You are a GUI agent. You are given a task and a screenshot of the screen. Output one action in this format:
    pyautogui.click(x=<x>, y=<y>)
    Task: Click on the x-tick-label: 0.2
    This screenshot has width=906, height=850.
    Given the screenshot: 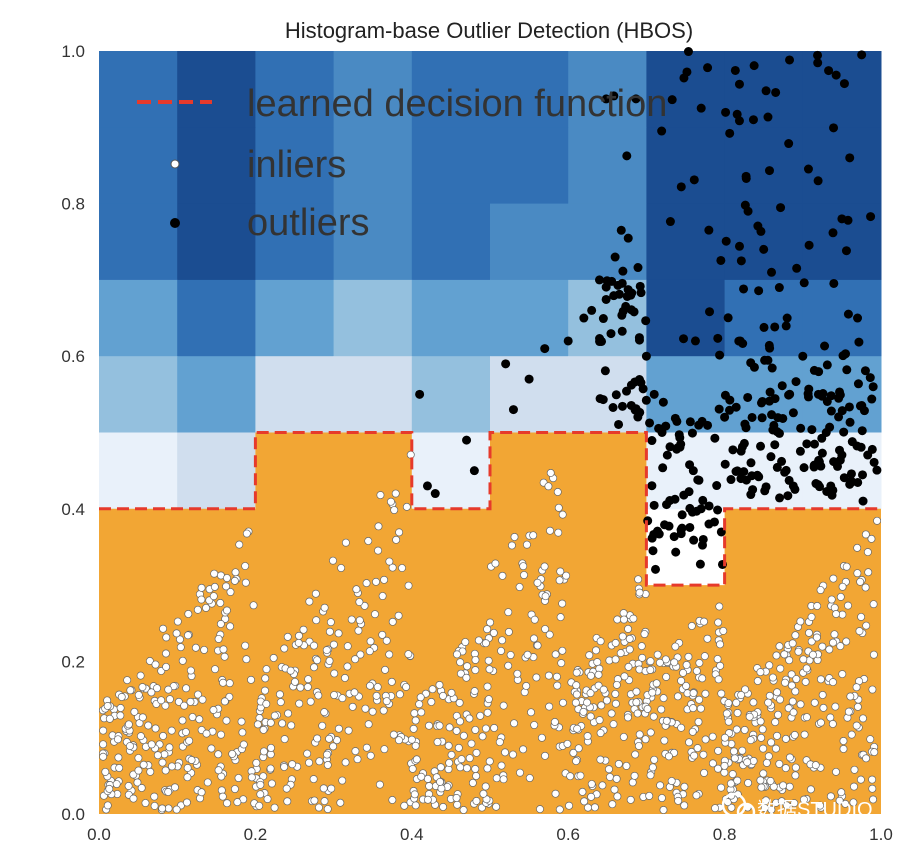 What is the action you would take?
    pyautogui.click(x=256, y=834)
    